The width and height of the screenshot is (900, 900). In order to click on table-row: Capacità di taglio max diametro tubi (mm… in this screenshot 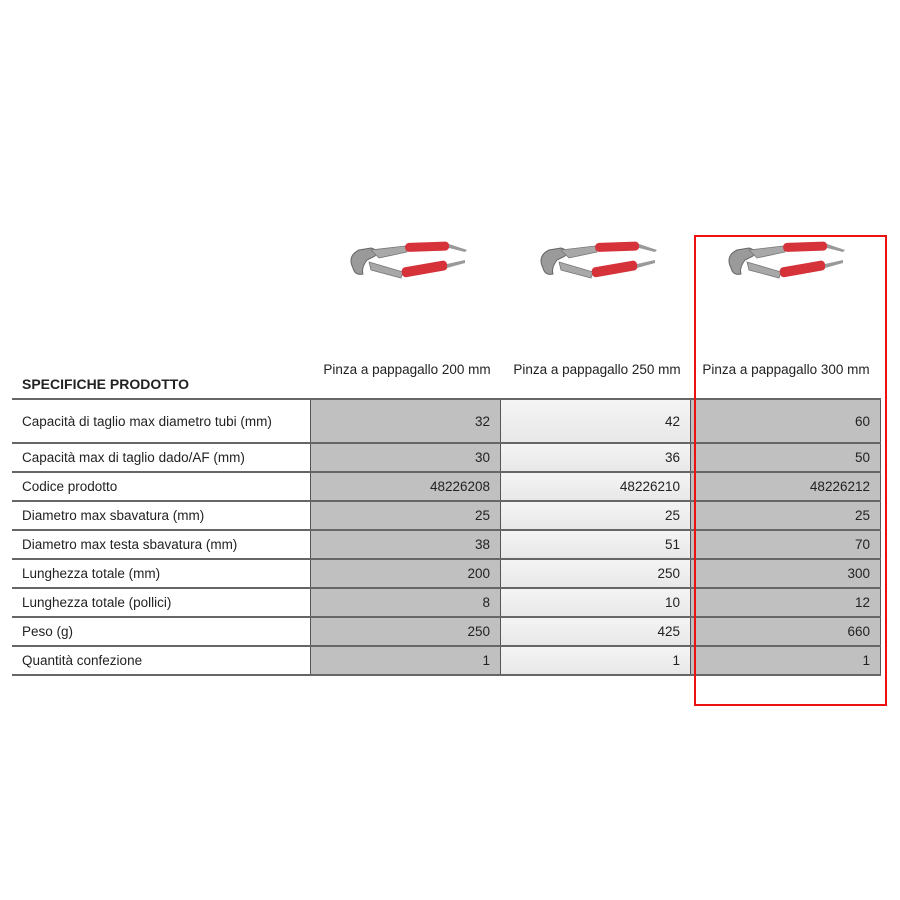, I will do `click(446, 421)`.